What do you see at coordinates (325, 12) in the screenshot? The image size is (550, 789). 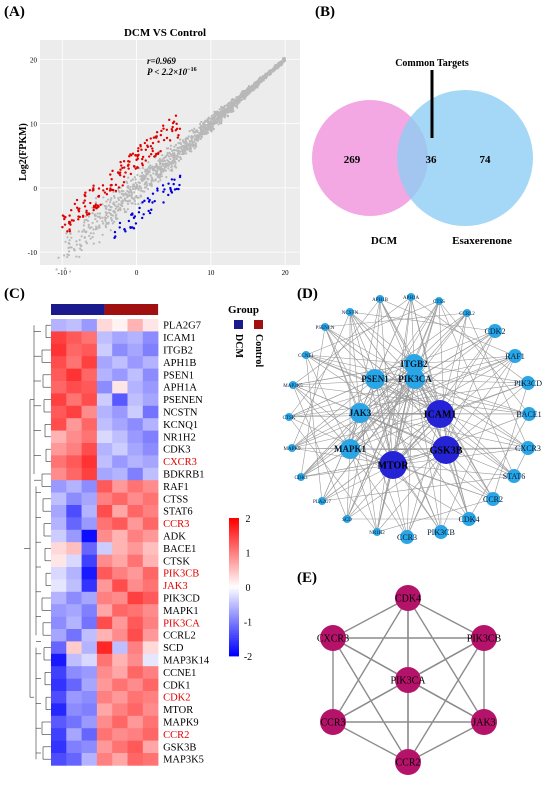 I see `panel-b-letter: (B)` at bounding box center [325, 12].